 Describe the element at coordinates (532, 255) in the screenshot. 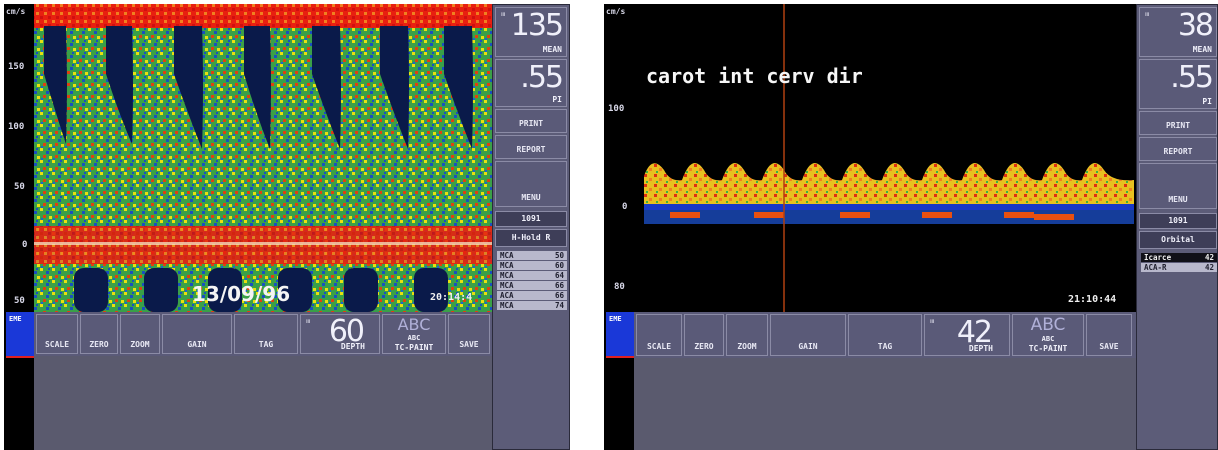

I see `vessel-list-item: MCA 50` at that location.